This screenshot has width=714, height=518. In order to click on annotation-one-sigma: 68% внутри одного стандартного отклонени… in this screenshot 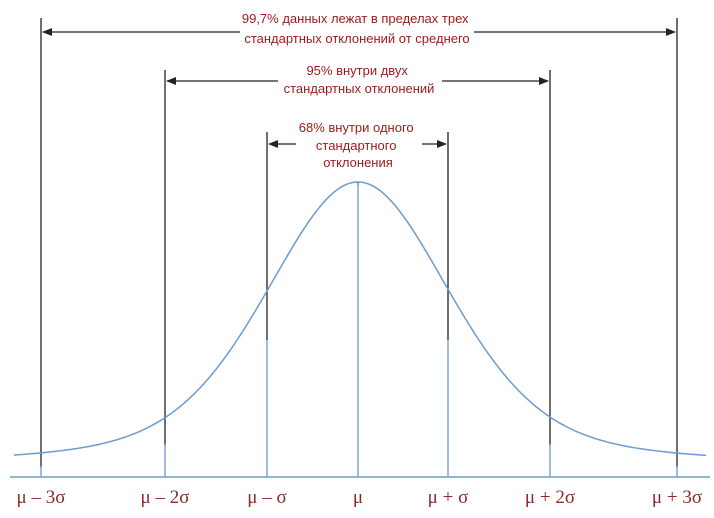, I will do `click(358, 145)`.